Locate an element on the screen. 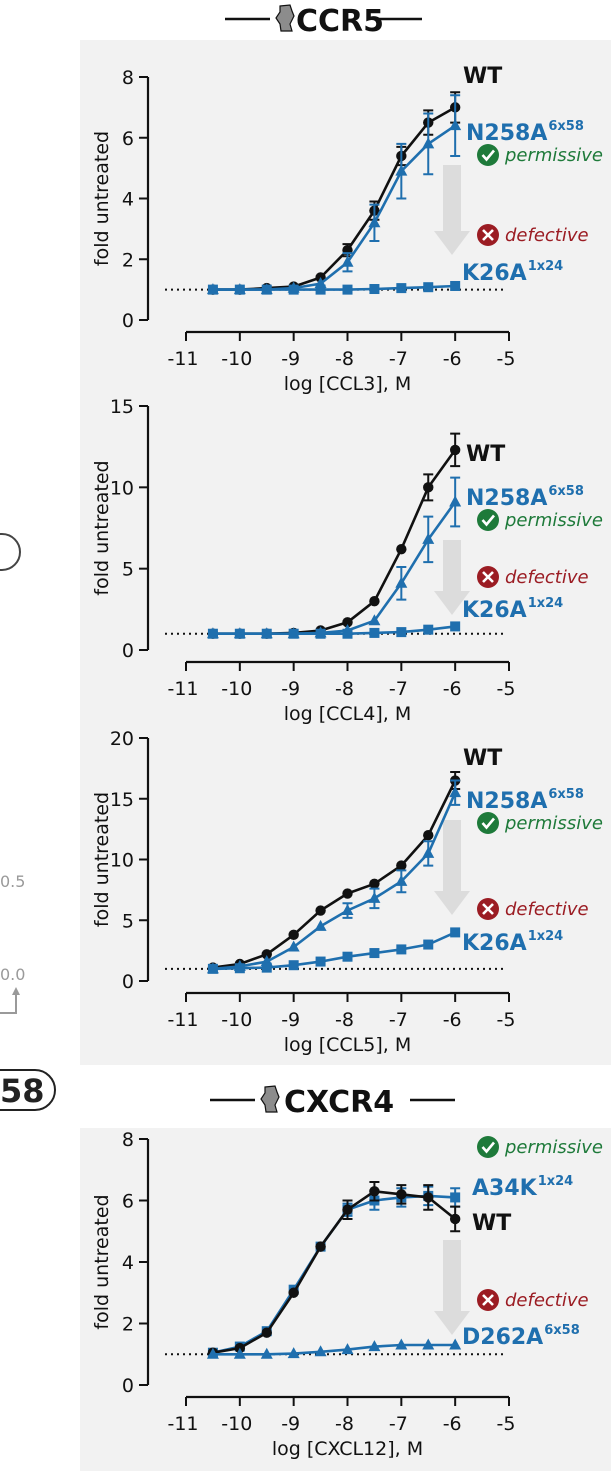 This screenshot has width=611, height=1471. edge-arrow-head-icon is located at coordinates (16, 991).